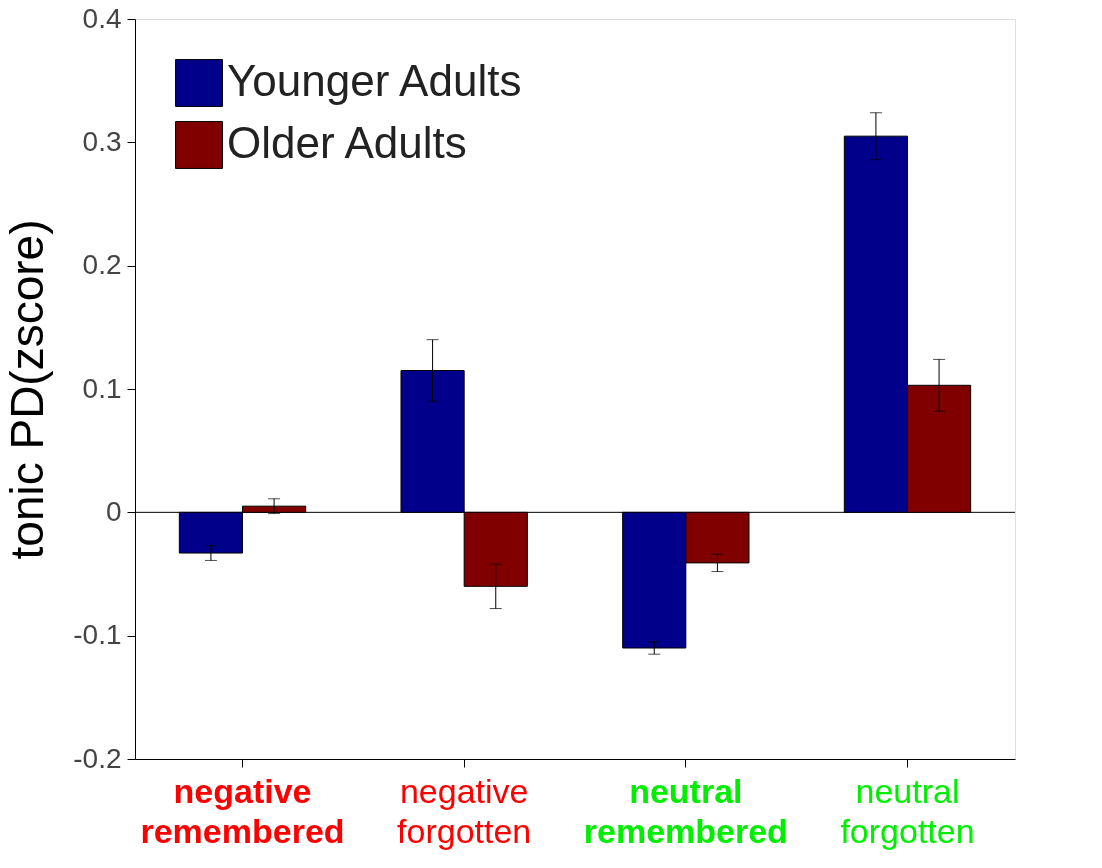  I want to click on y-tick-label: 0.2, so click(102, 265).